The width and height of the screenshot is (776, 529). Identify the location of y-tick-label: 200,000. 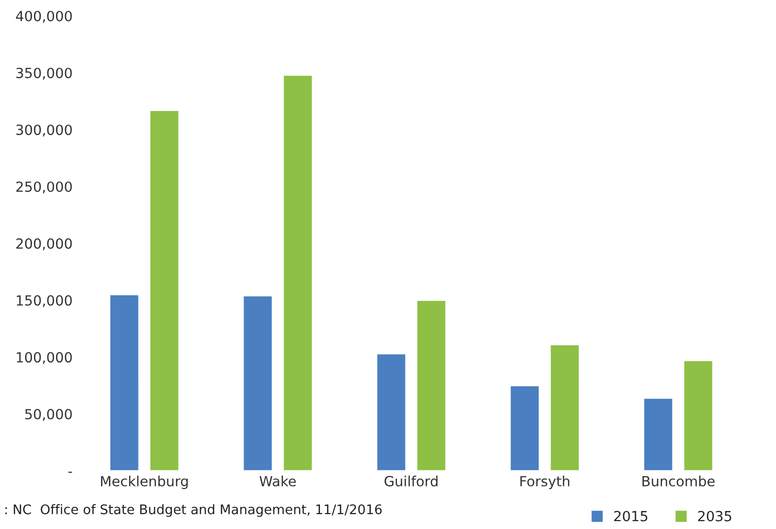
(44, 244).